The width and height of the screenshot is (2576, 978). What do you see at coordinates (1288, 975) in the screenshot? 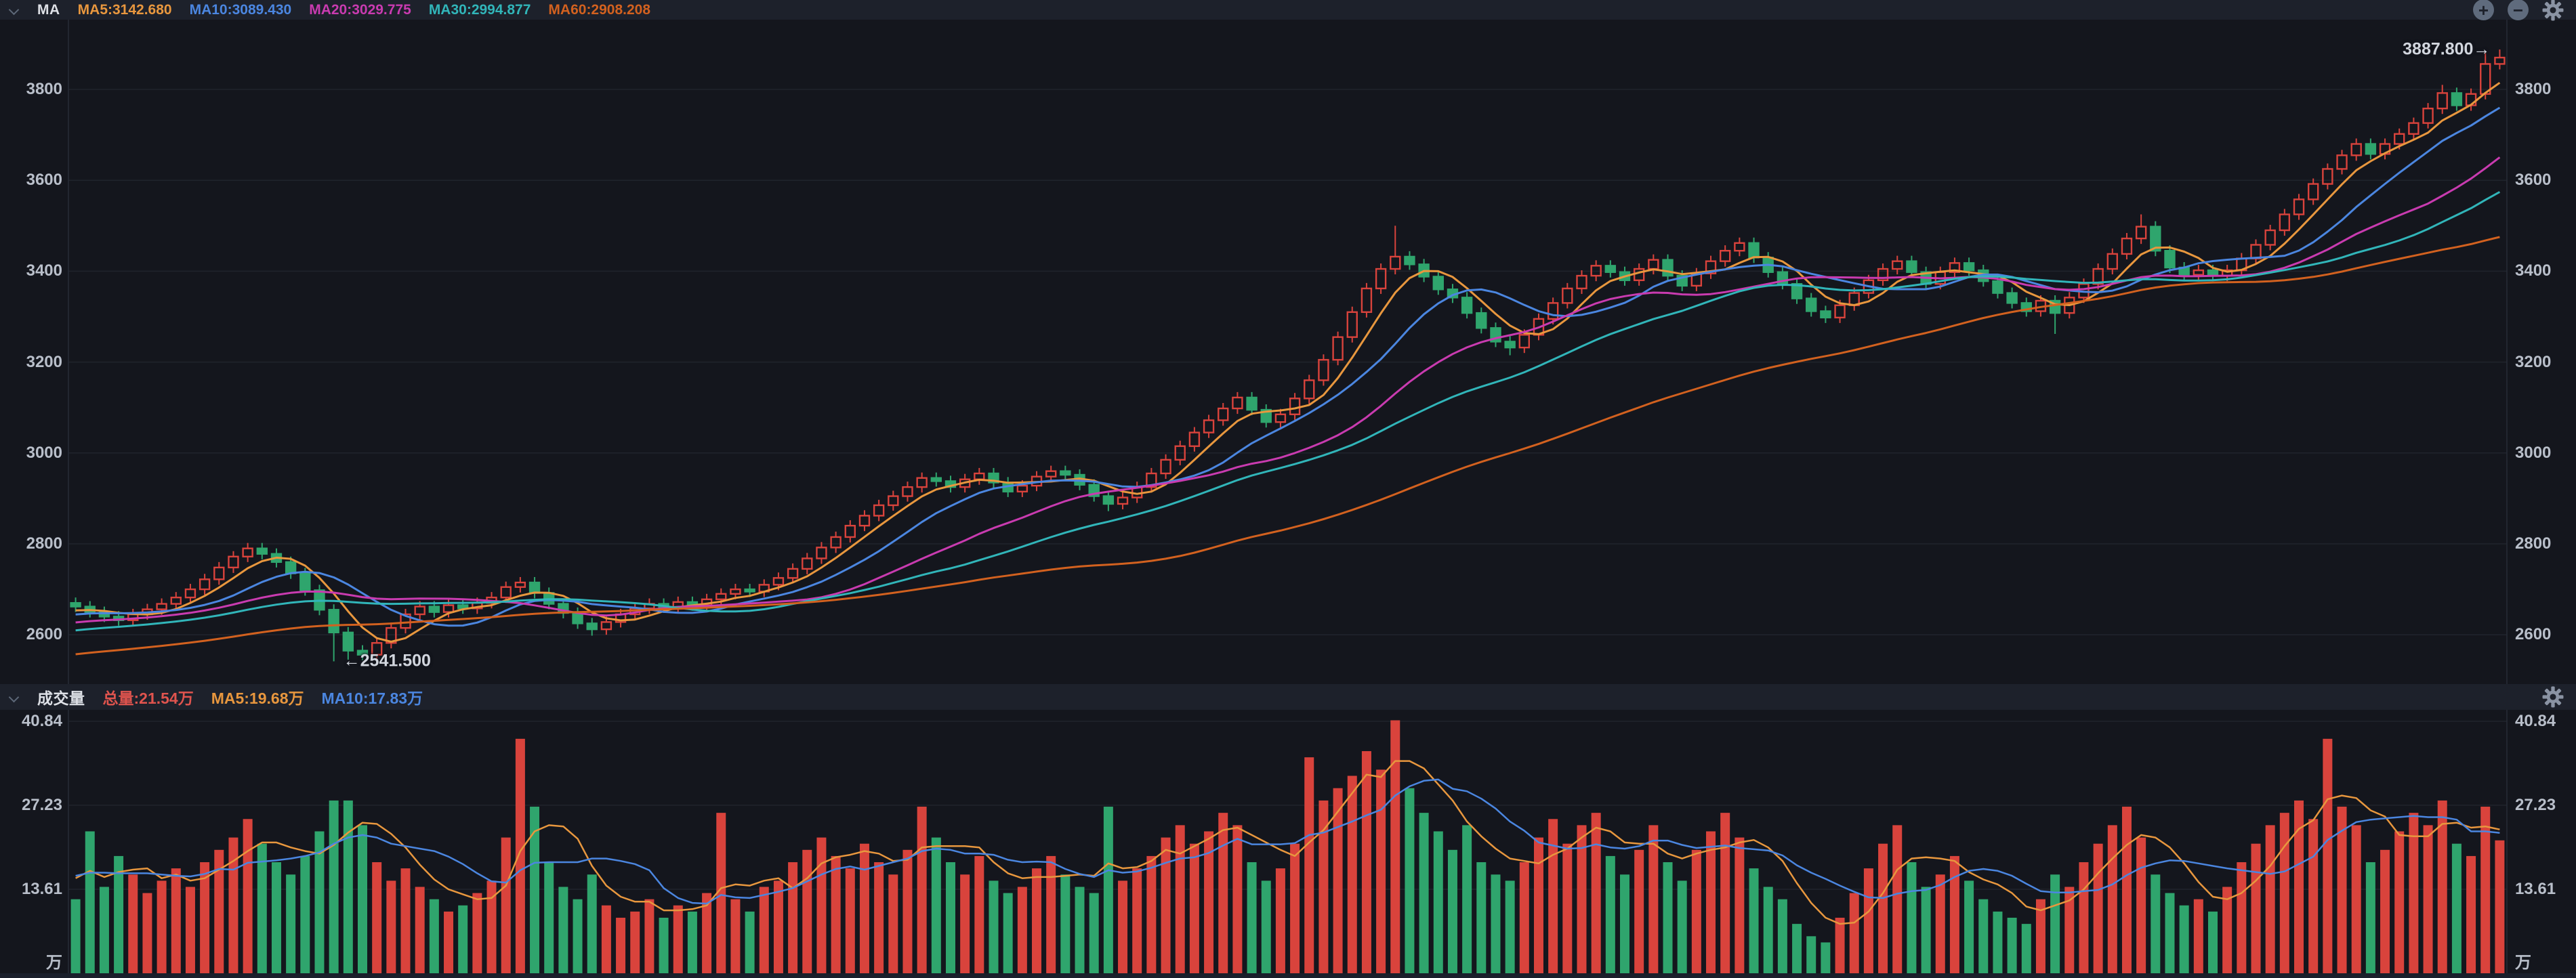
I see `bottom-scrollbar` at bounding box center [1288, 975].